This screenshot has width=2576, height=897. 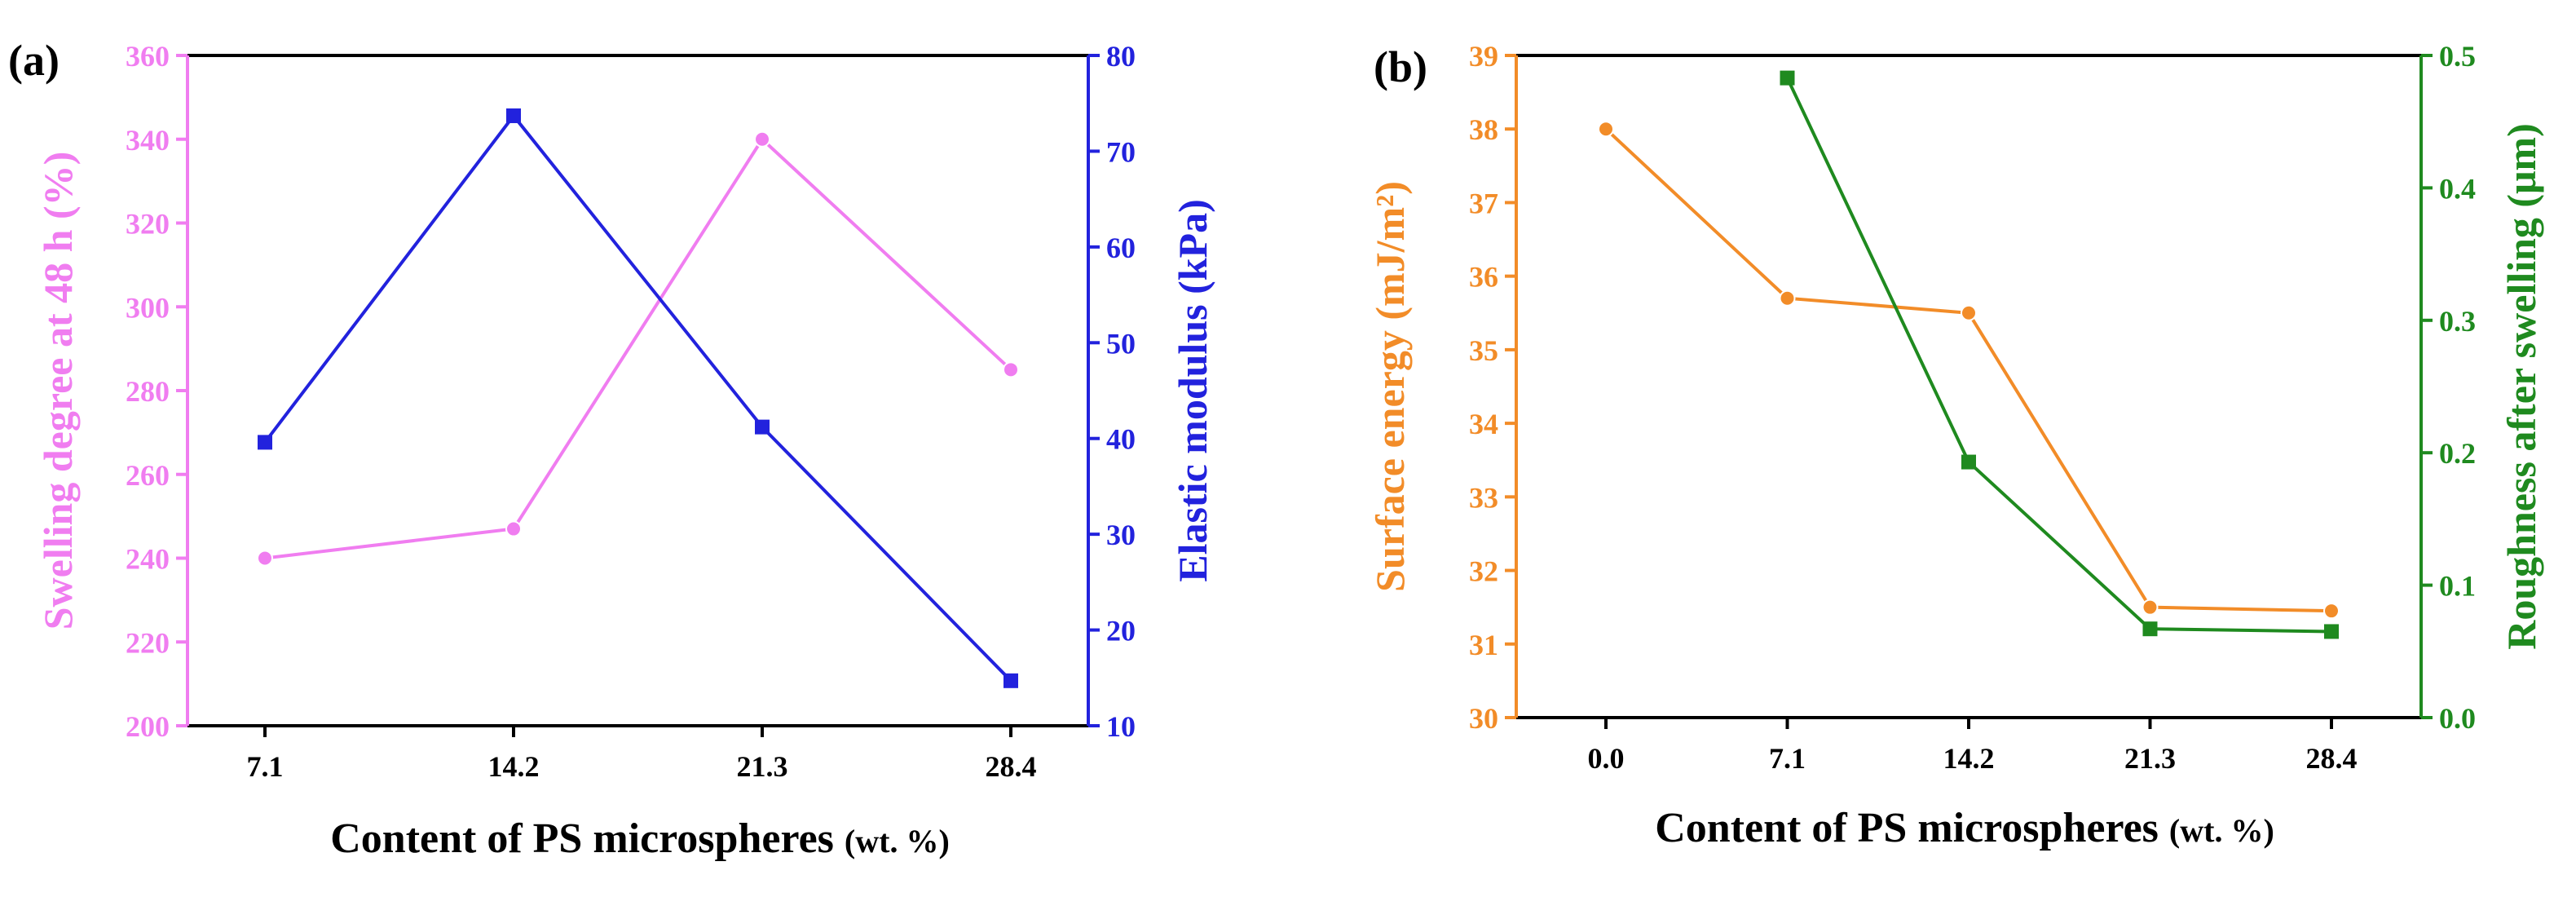 What do you see at coordinates (1483, 497) in the screenshot?
I see `left-tick-label: 33` at bounding box center [1483, 497].